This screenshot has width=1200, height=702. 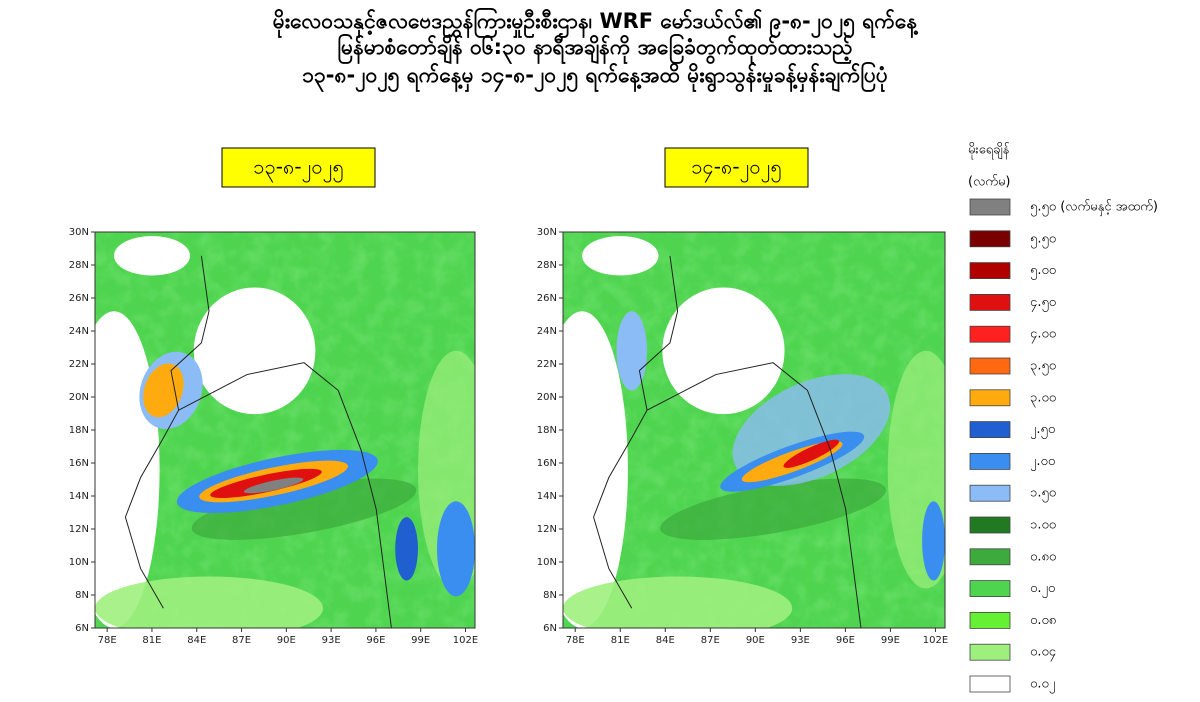 What do you see at coordinates (1094, 208) in the screenshot?
I see `legend-label: ၅.၅၀ (လက်မနှင့် အထက်)` at bounding box center [1094, 208].